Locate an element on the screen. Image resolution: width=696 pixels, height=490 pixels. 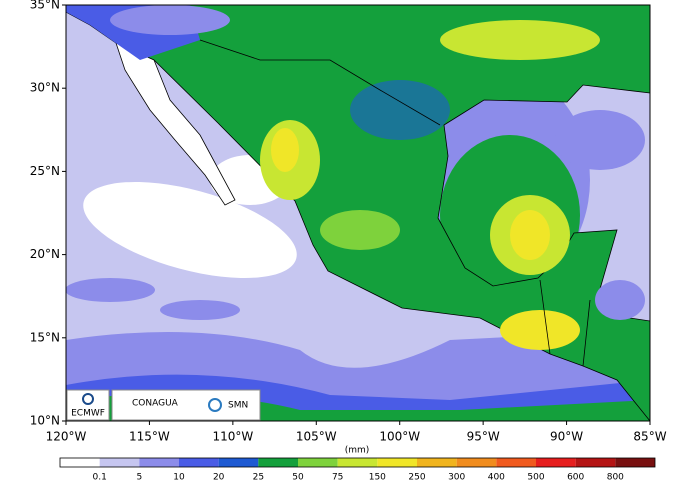
colorbar-label: 10 is located at coordinates (179, 478).